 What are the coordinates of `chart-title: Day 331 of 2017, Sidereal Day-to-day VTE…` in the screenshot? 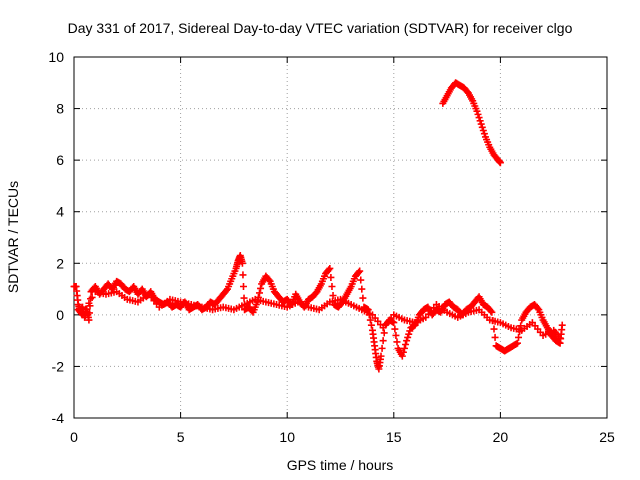 It's located at (320, 28).